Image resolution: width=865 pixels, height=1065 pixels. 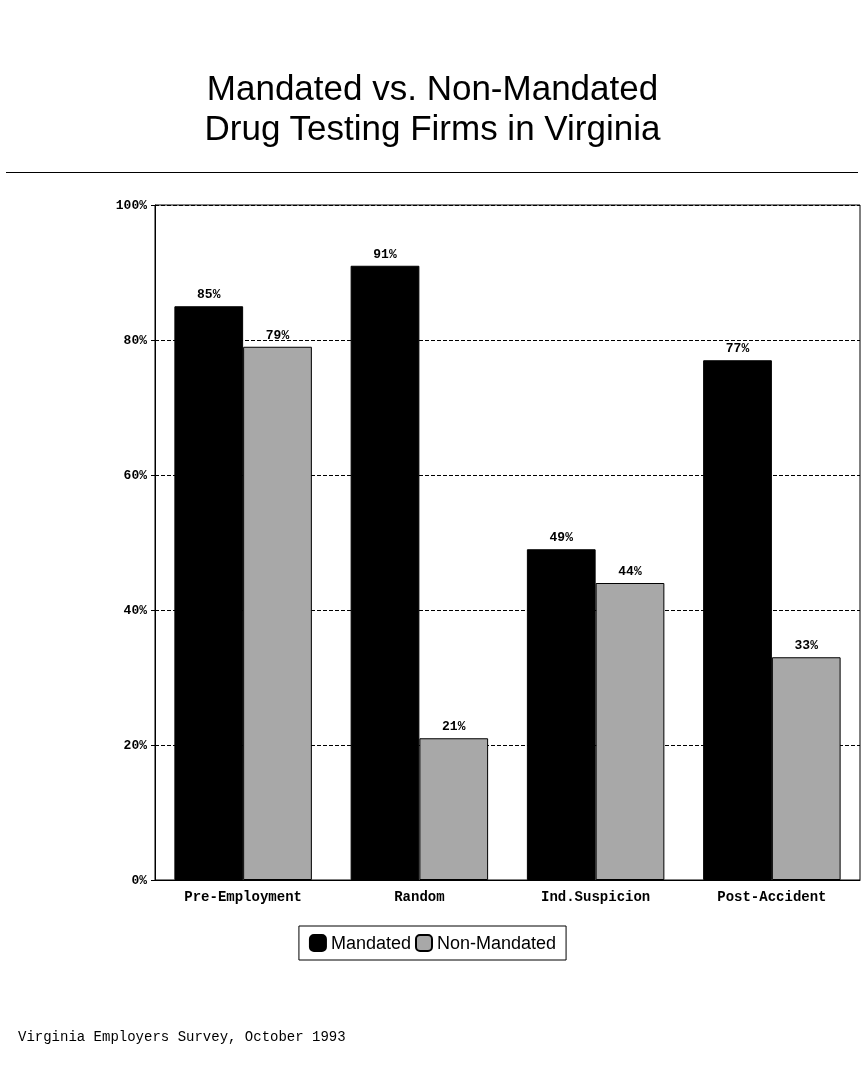 I want to click on data-label: 44%, so click(x=630, y=571).